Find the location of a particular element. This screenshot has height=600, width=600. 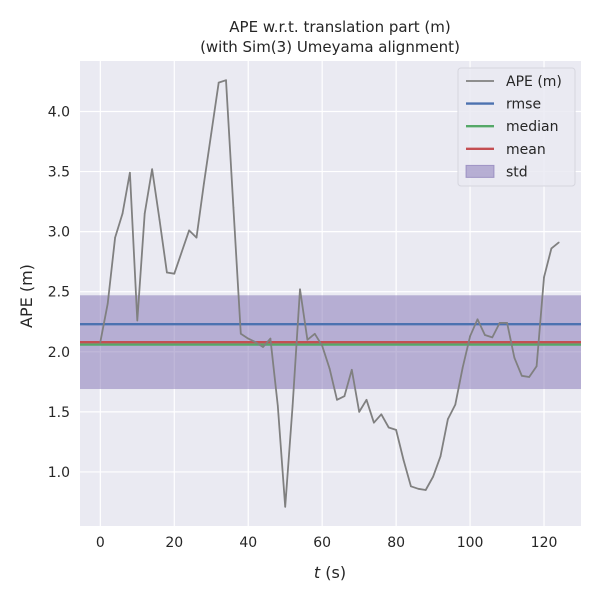

chart-title-line-2: (with Sim(3) Umeyama alignment) is located at coordinates (330, 47).